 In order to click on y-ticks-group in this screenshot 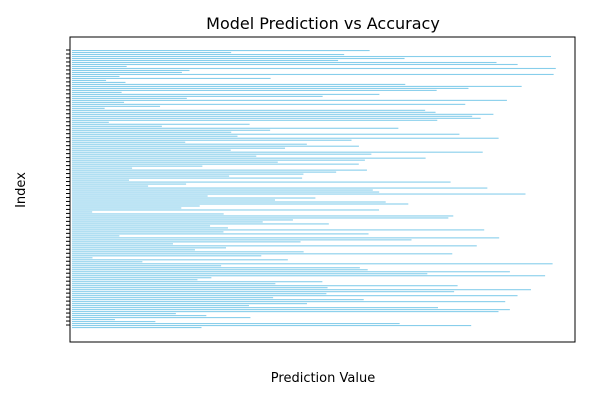, I will do `click(68, 187)`.